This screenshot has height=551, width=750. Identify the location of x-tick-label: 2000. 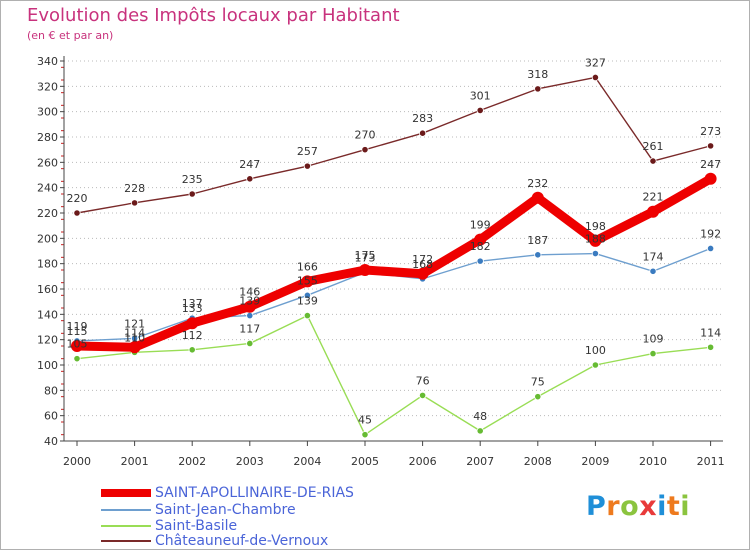
(77, 461).